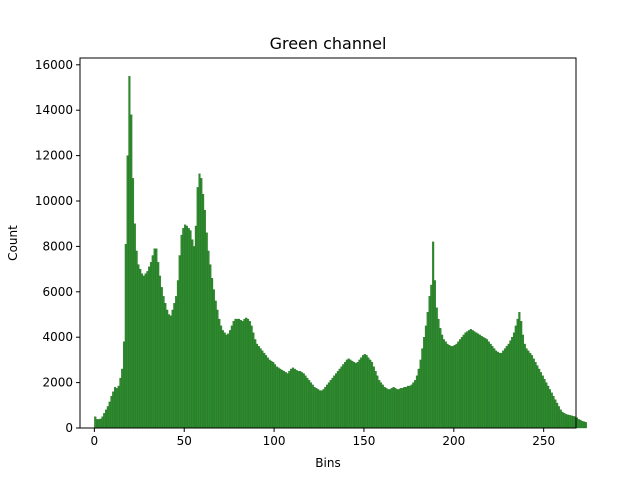  Describe the element at coordinates (274, 441) in the screenshot. I see `x-tick-label: 100` at that location.